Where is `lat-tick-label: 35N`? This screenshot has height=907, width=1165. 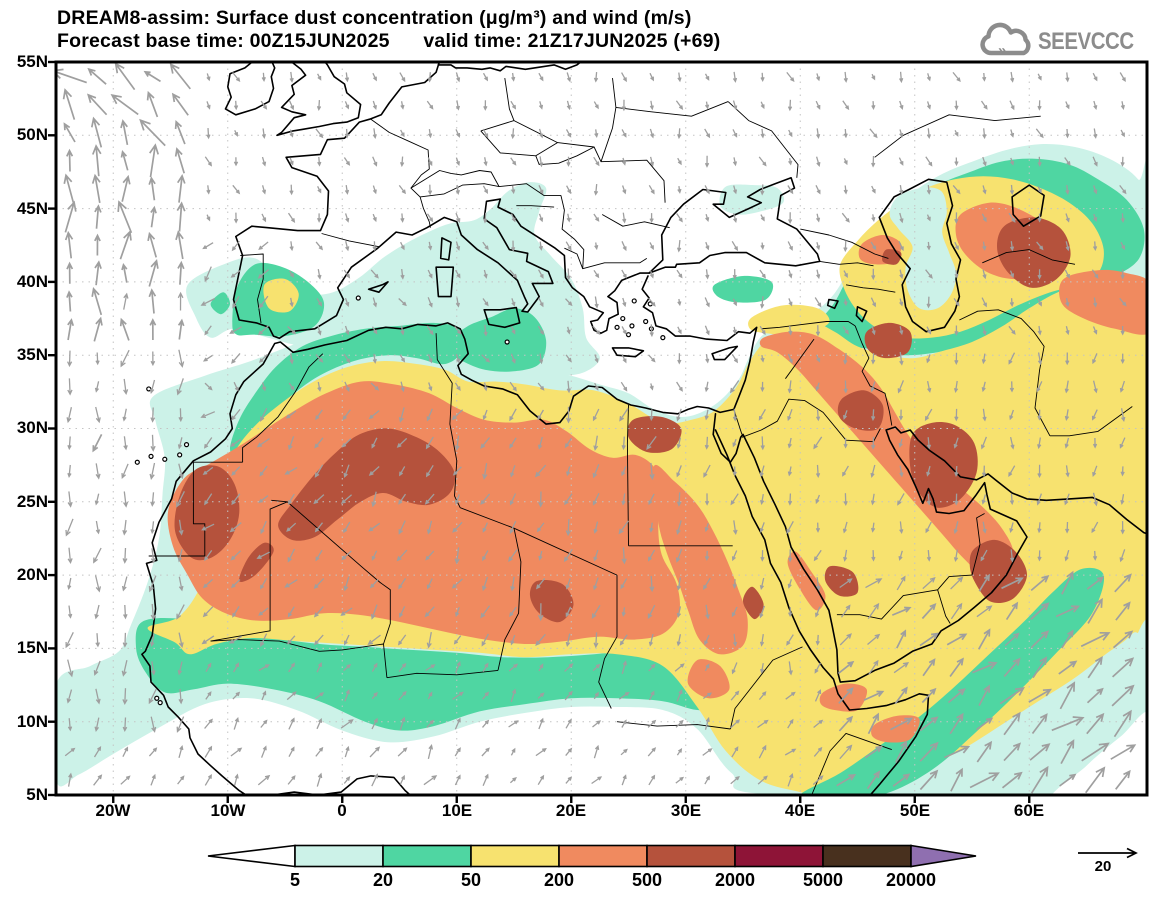 lat-tick-label: 35N is located at coordinates (32, 354).